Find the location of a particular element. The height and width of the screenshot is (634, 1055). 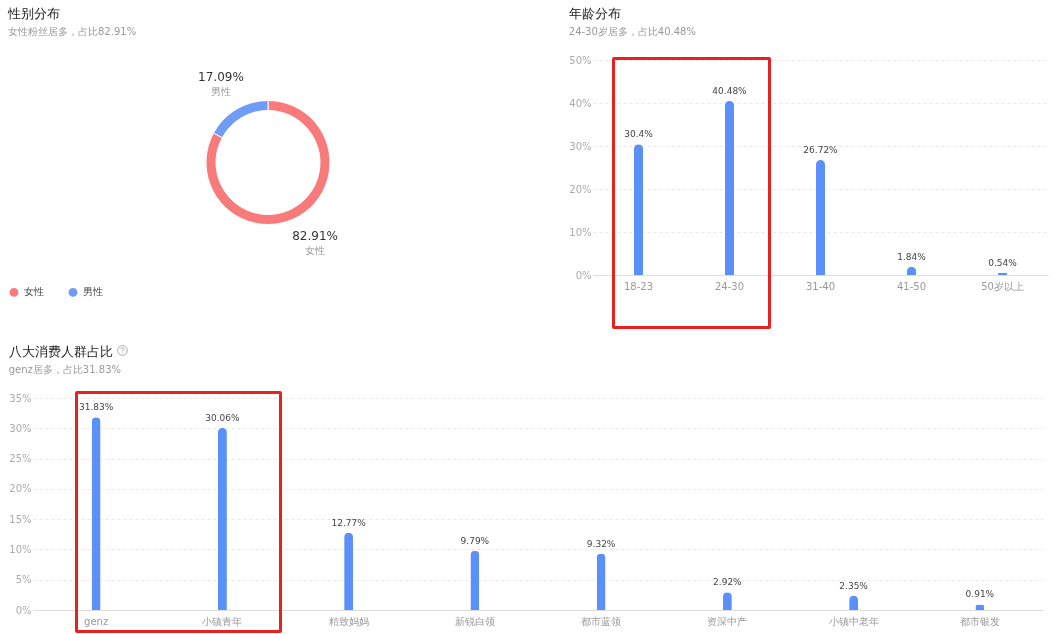

x-tick-label: 都市蓝领 is located at coordinates (601, 621).